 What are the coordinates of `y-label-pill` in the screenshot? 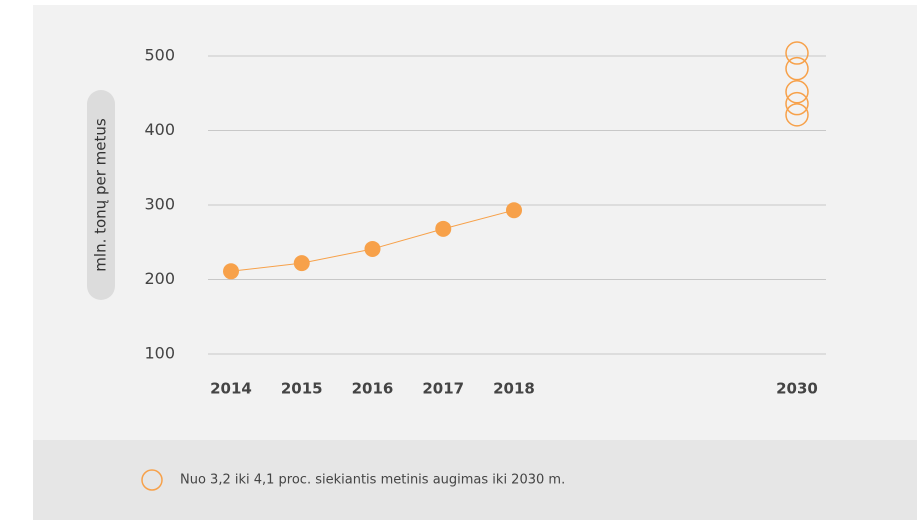 It's located at (101, 195).